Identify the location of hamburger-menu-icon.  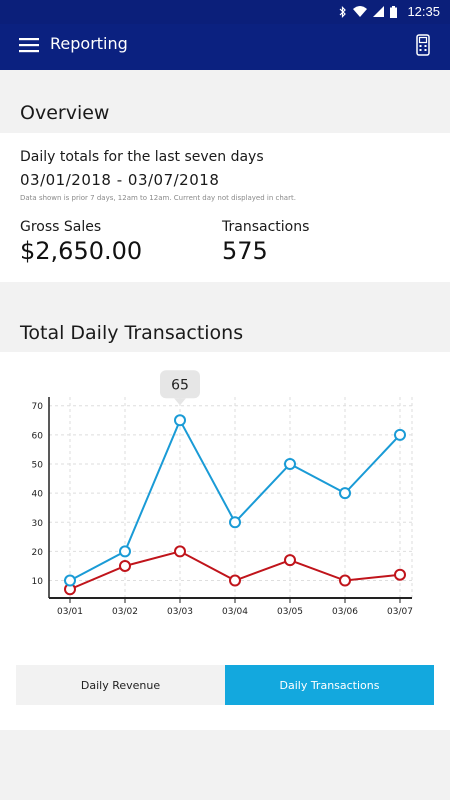
(29, 47).